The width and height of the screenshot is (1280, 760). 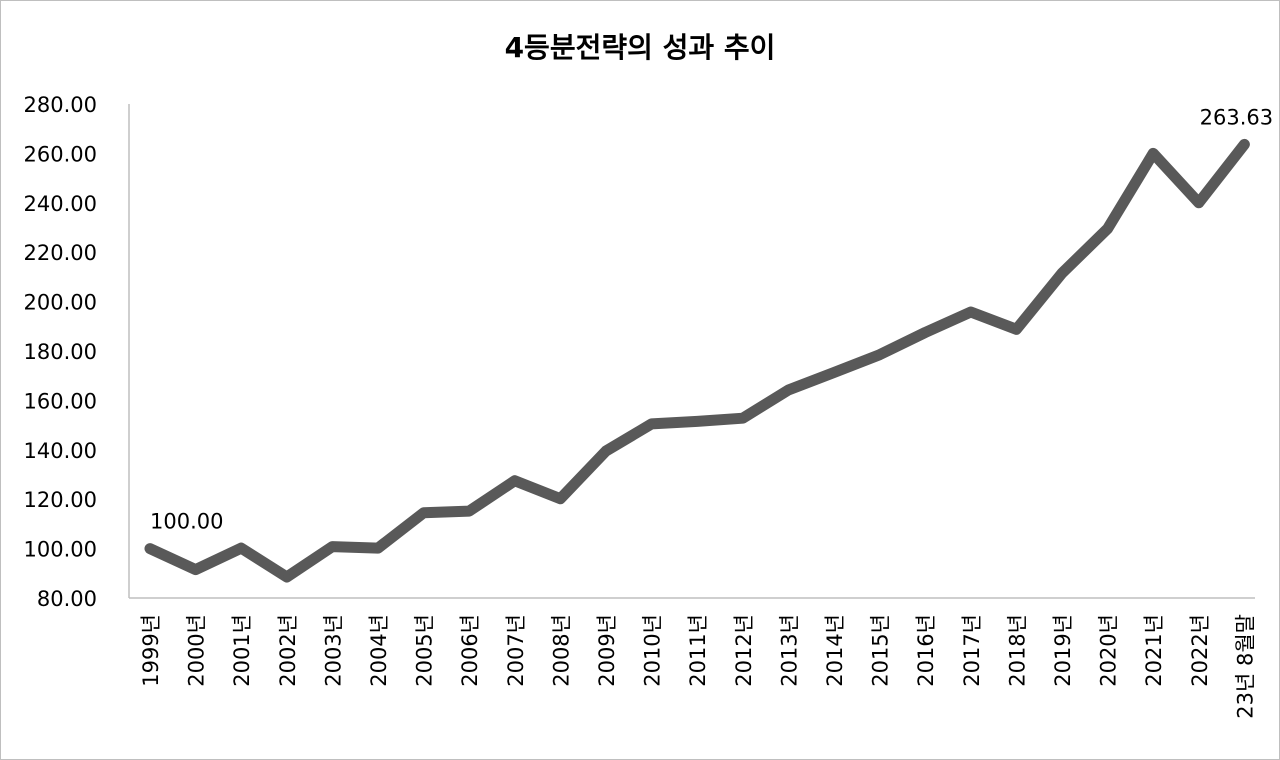 I want to click on x-tick-label: 2013년, so click(x=789, y=650).